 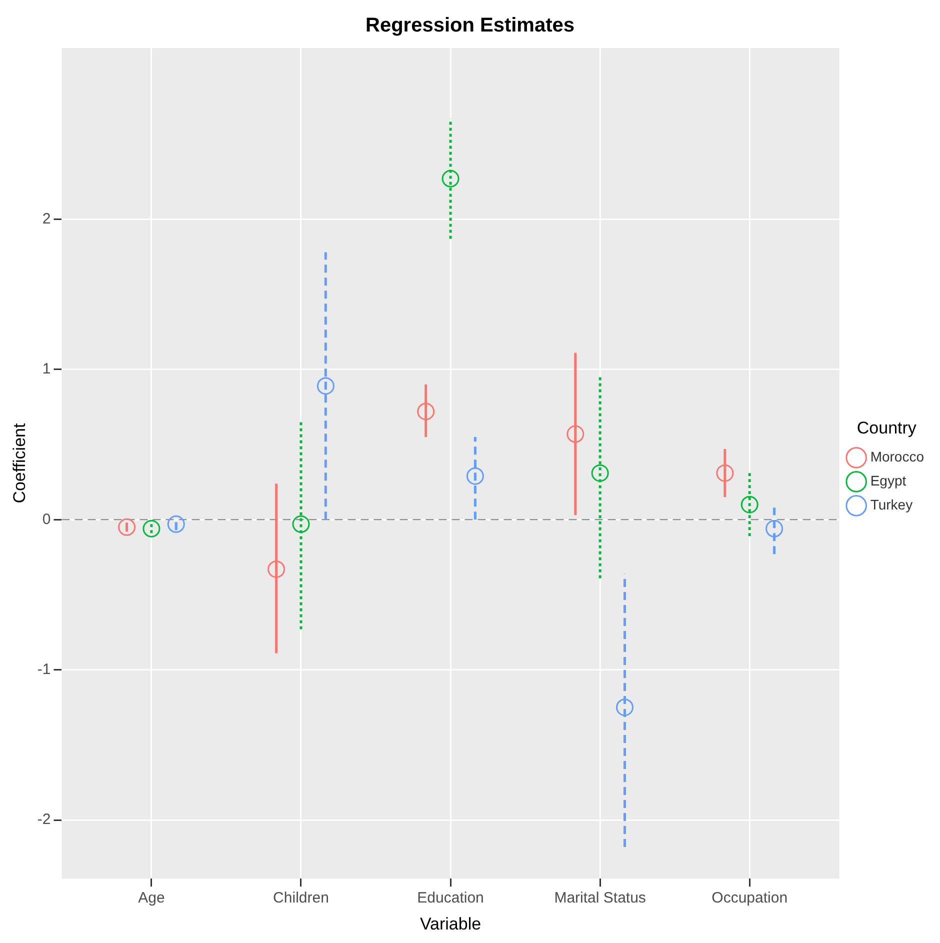 I want to click on y-tick-label: -1, so click(x=44, y=669).